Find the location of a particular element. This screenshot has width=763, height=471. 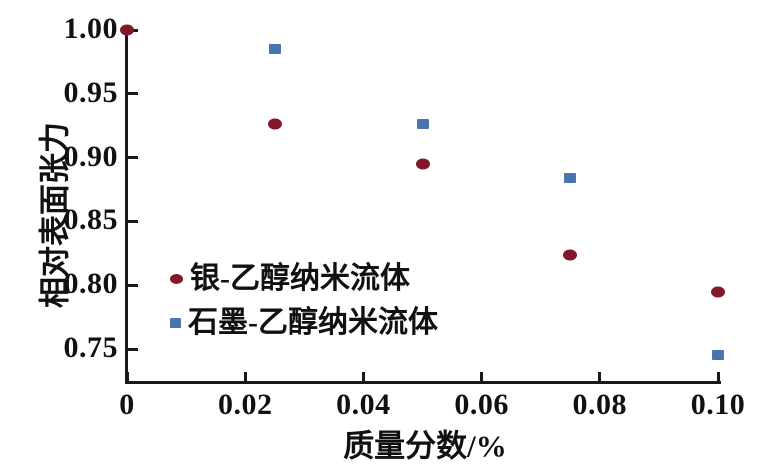

x-axis-tick-label: 0.02 is located at coordinates (245, 404).